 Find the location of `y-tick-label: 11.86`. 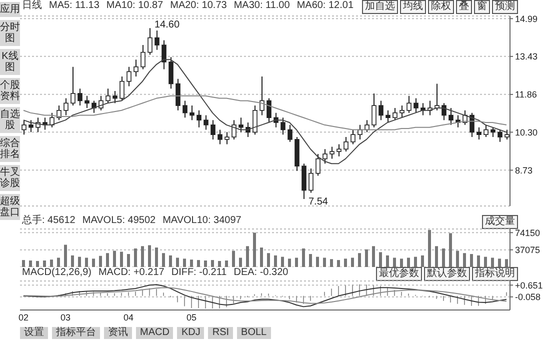

y-tick-label: 11.86 is located at coordinates (526, 95).